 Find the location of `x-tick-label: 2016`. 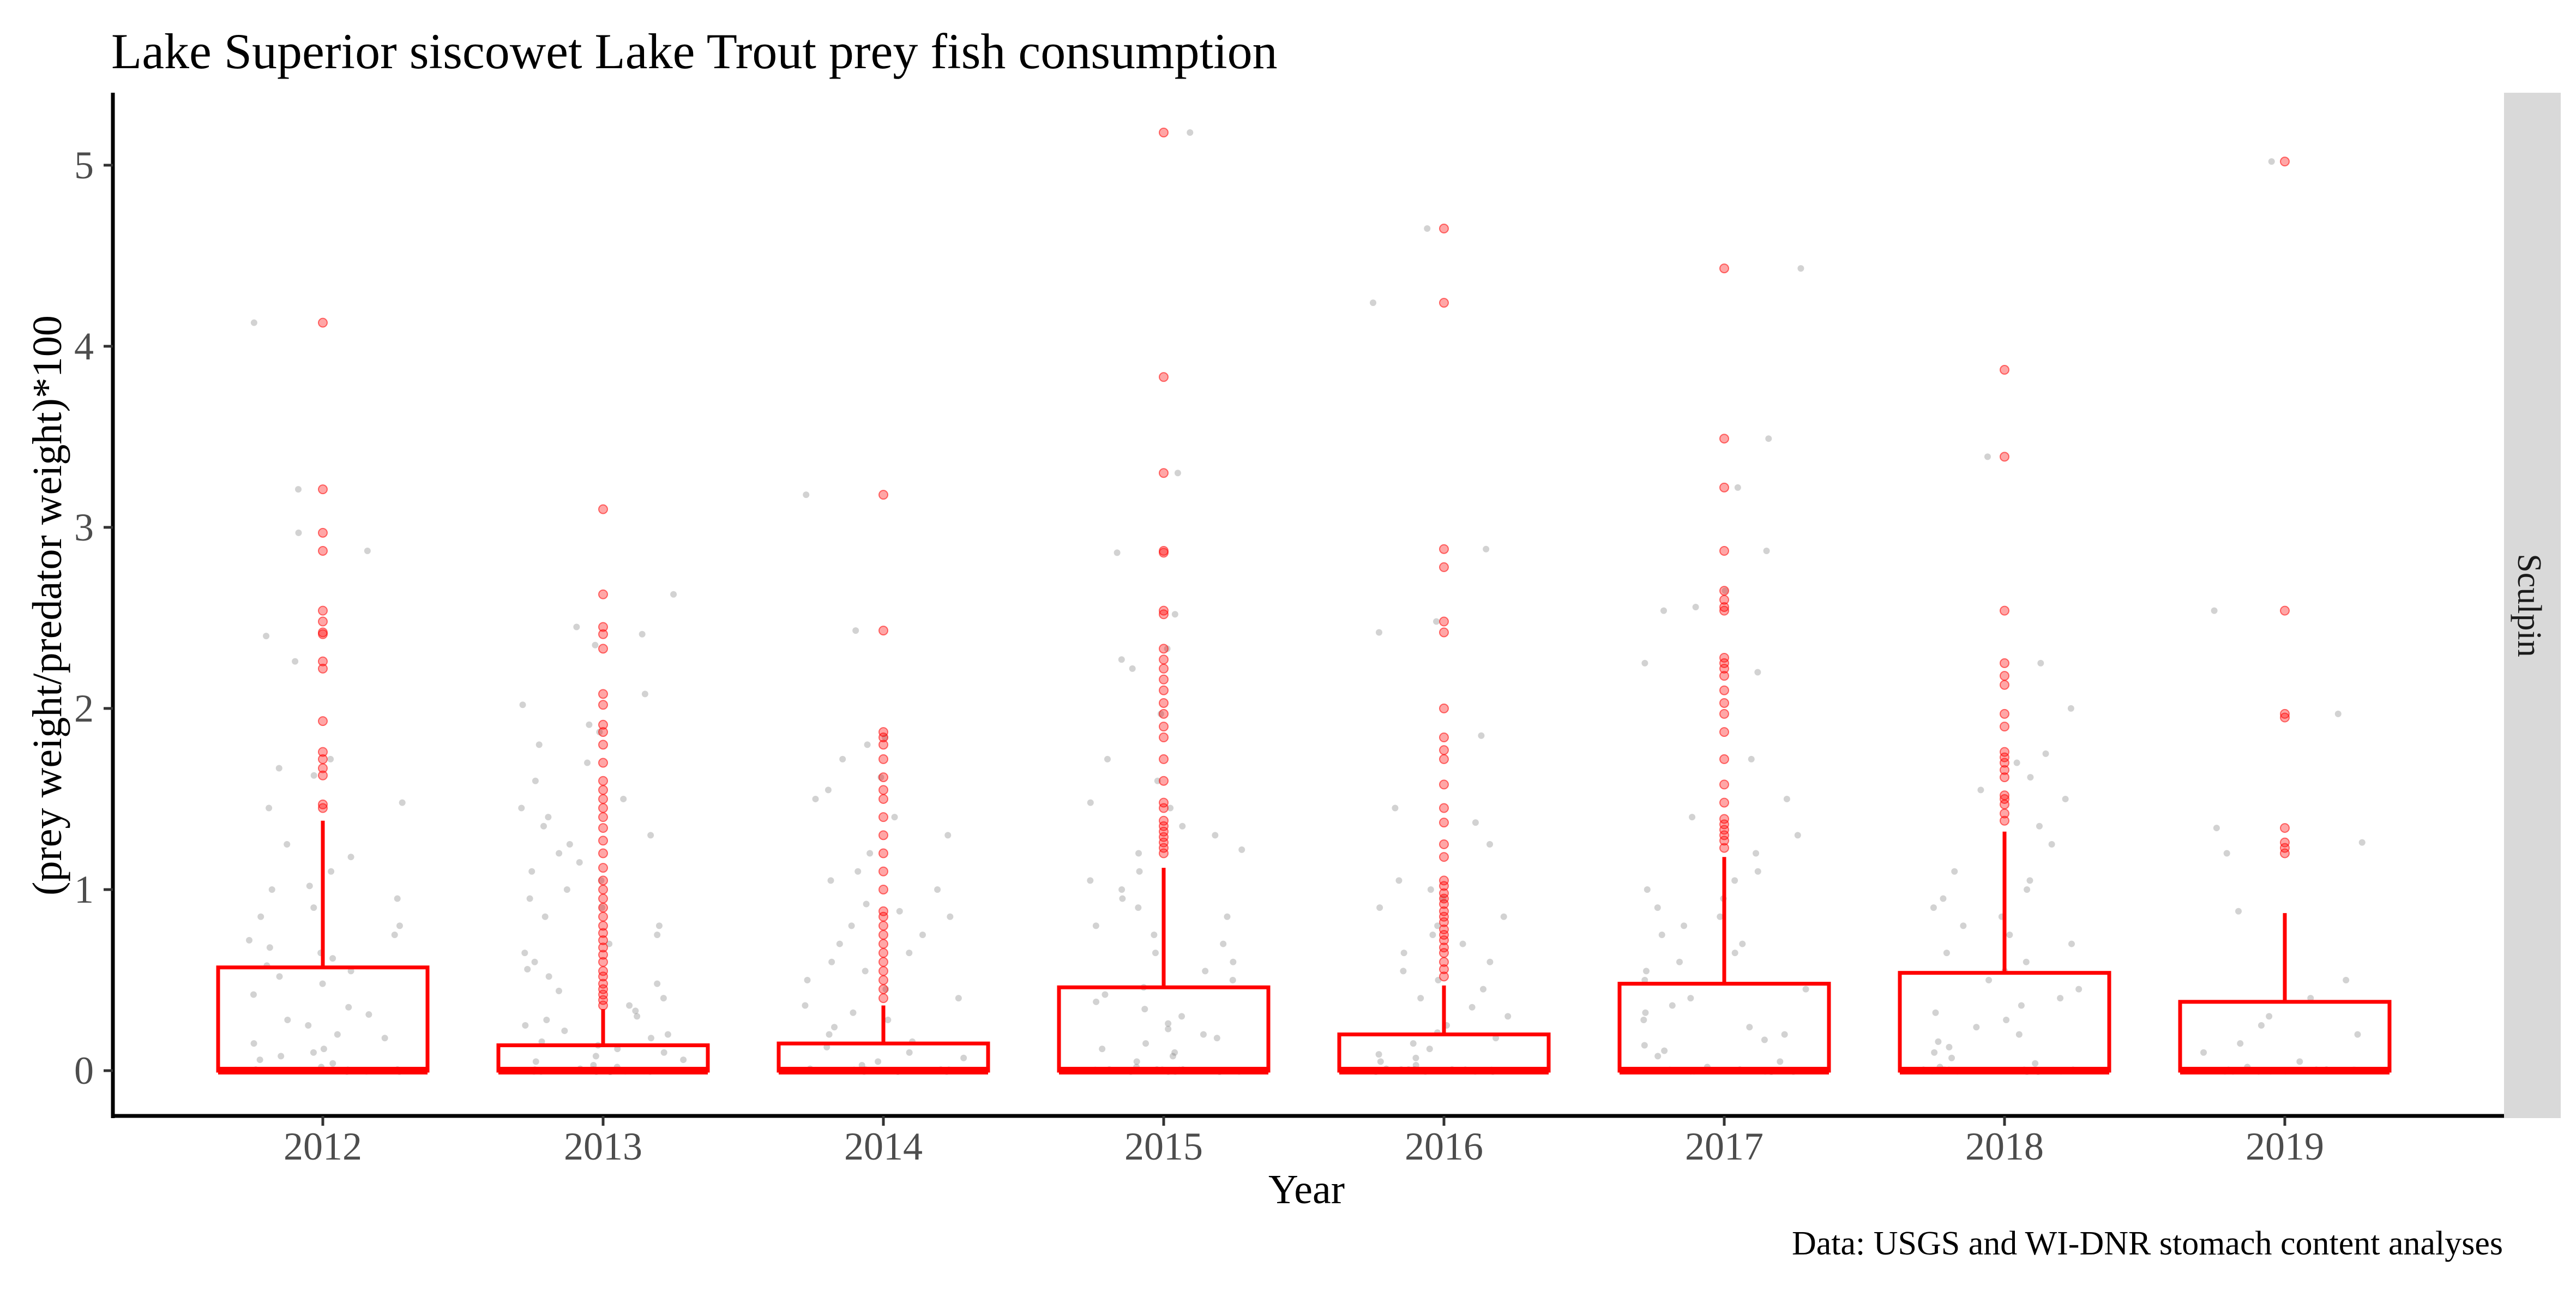

x-tick-label: 2016 is located at coordinates (1444, 1146).